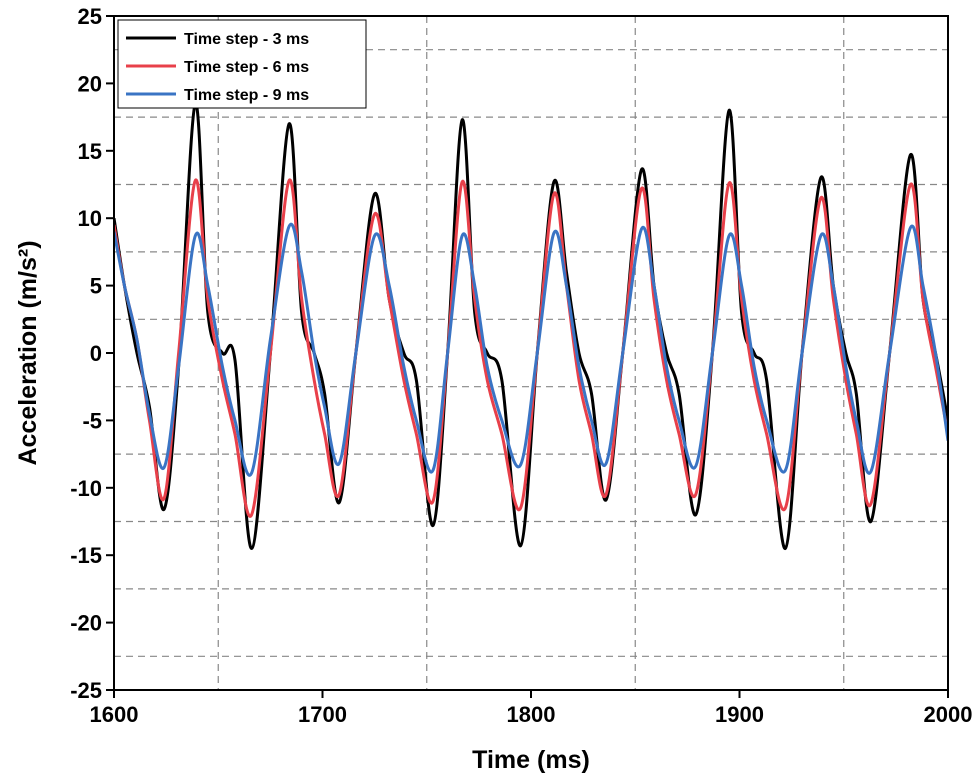 The width and height of the screenshot is (980, 784). What do you see at coordinates (246, 95) in the screenshot?
I see `legend-text: Time step - 9 ms` at bounding box center [246, 95].